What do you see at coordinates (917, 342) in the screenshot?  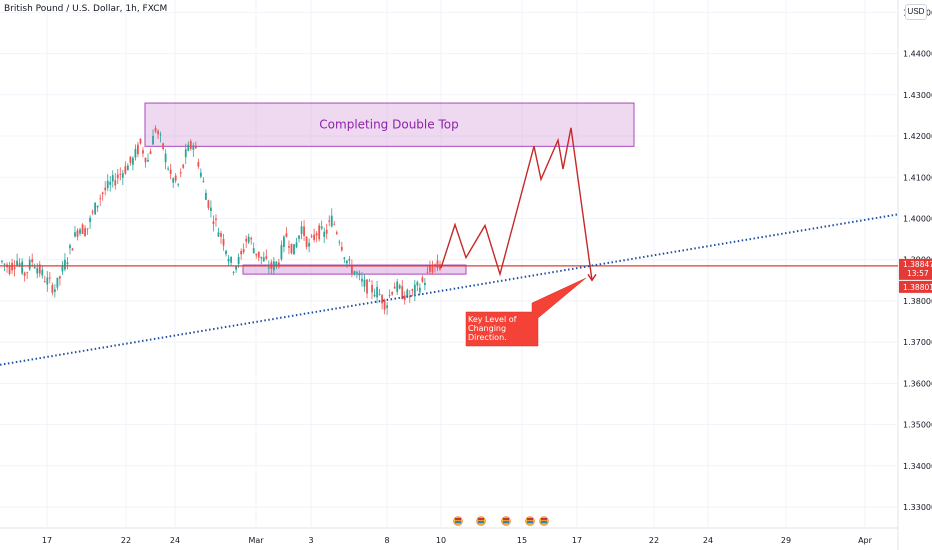 I see `y-tick-label: 1.37000` at bounding box center [917, 342].